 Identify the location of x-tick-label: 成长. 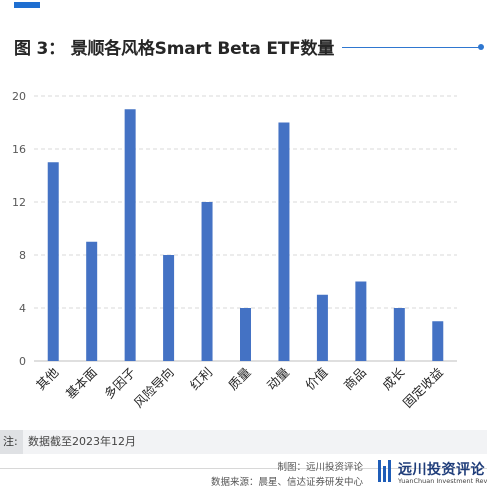
(393, 378).